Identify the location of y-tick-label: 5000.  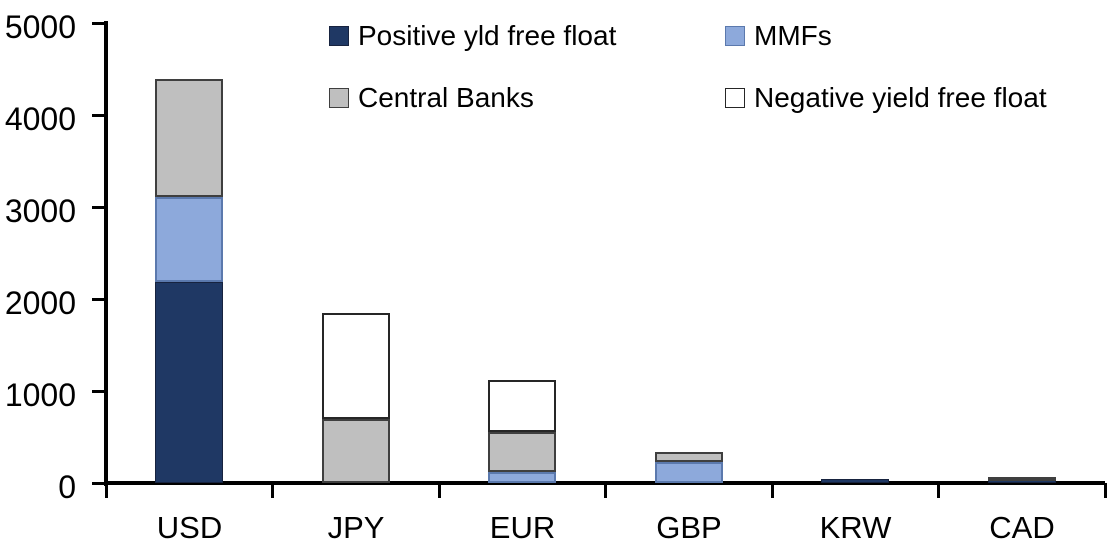
(40, 27).